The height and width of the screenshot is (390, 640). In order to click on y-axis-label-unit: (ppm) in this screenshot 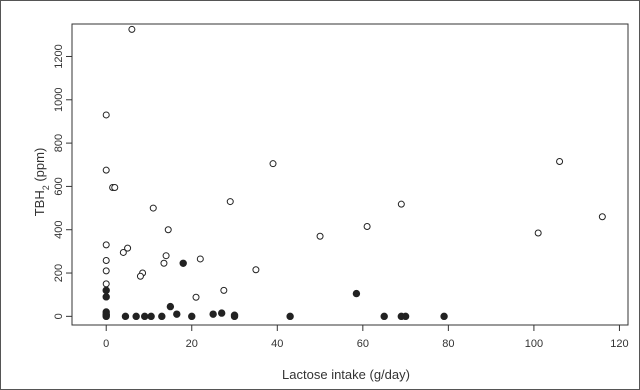, I will do `click(39, 167)`.